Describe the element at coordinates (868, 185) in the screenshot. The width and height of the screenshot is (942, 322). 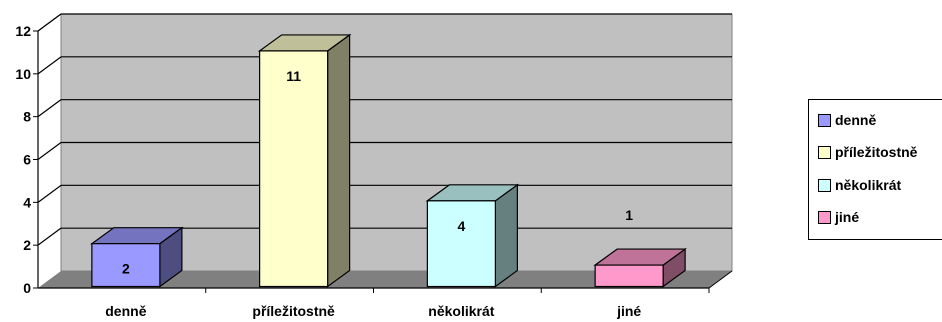
I see `legend-label: několikrát` at that location.